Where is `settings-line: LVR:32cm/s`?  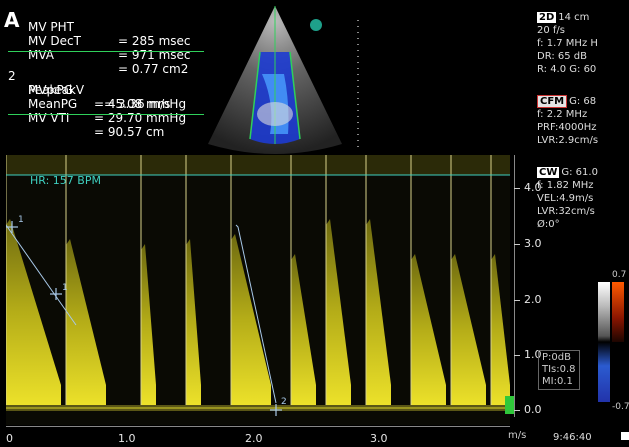 settings-line: LVR:32cm/s is located at coordinates (566, 211).